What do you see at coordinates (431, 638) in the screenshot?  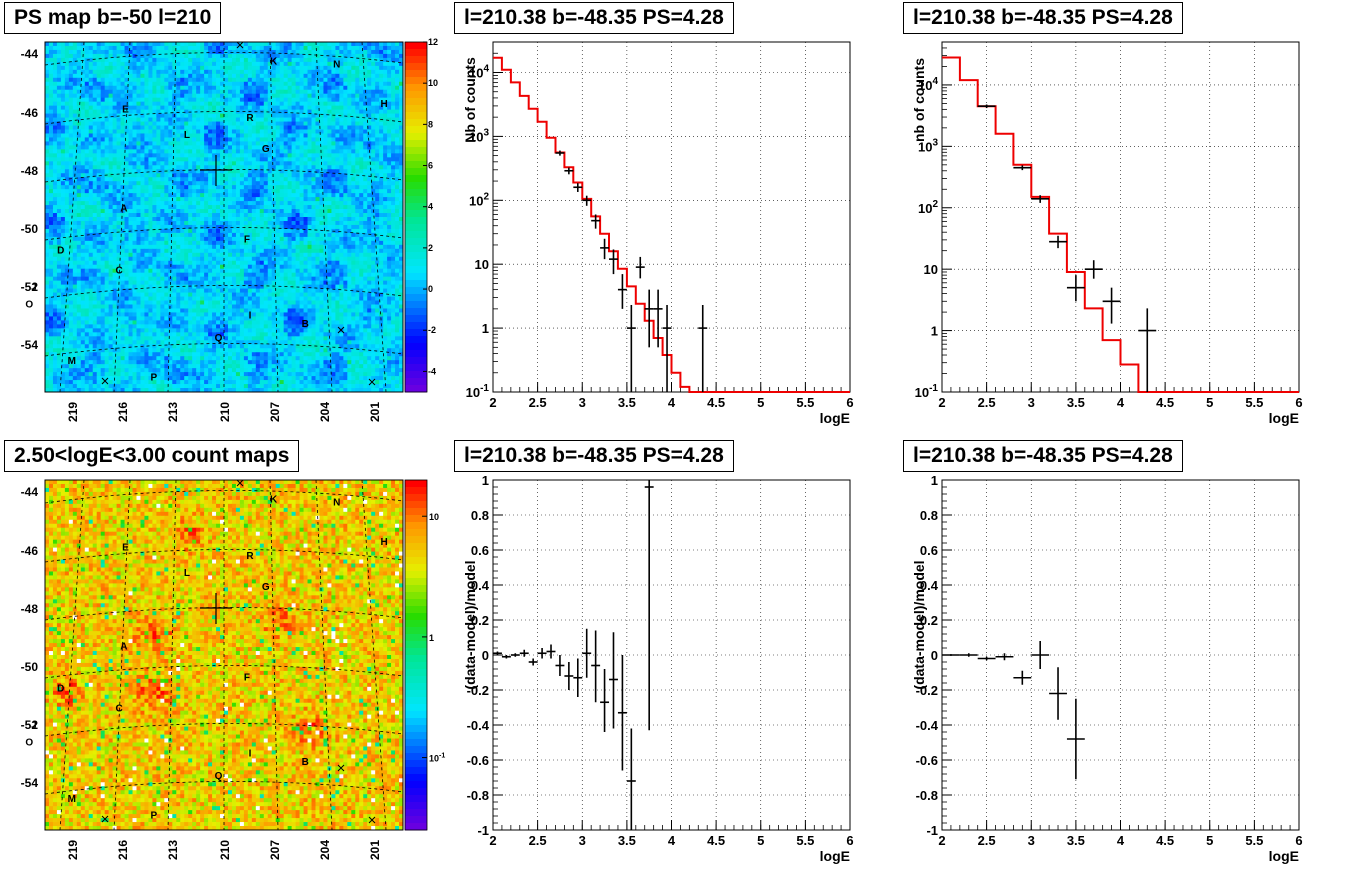 I see `color-bar-label: 1` at bounding box center [431, 638].